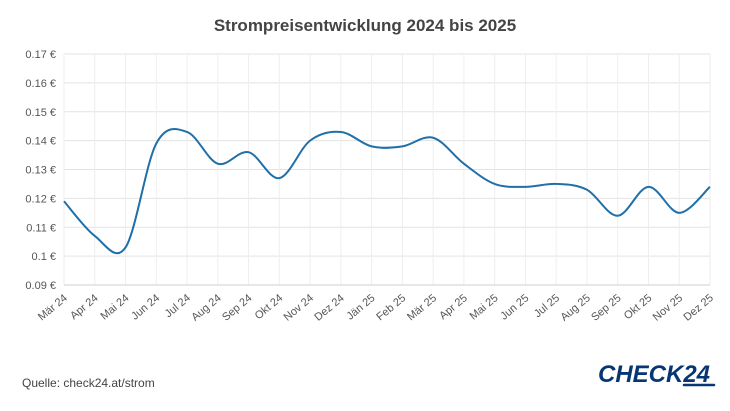 This screenshot has height=411, width=730. I want to click on check24-logo: CHECK24, so click(657, 374).